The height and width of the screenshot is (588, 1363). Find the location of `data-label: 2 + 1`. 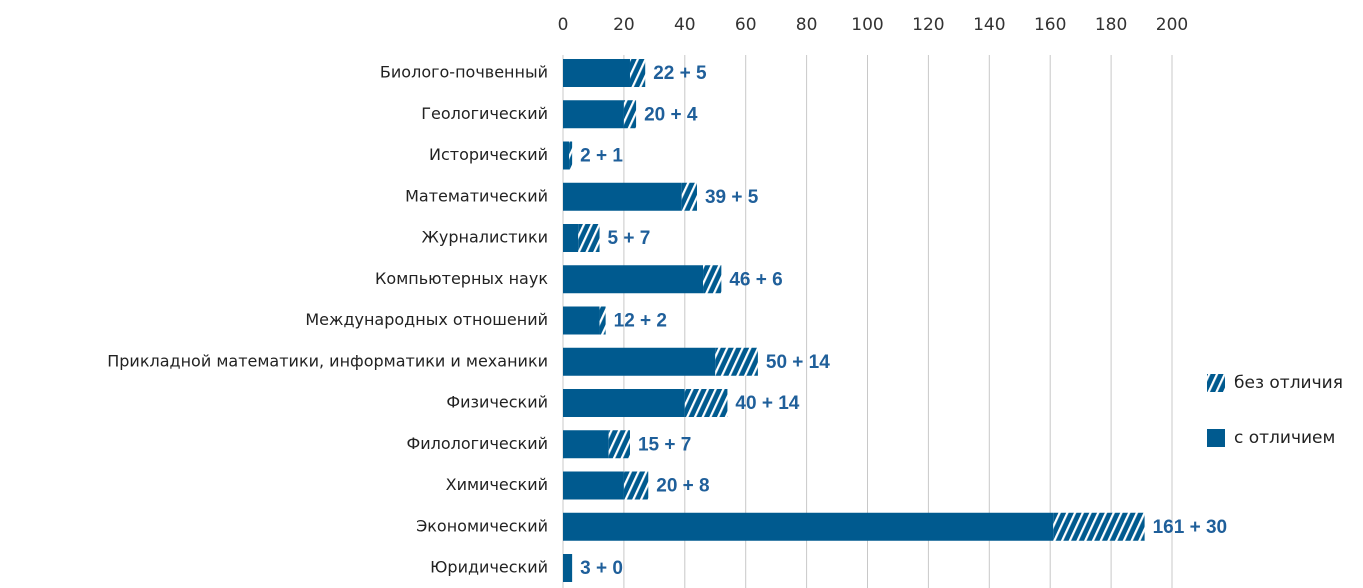

data-label: 2 + 1 is located at coordinates (601, 156).